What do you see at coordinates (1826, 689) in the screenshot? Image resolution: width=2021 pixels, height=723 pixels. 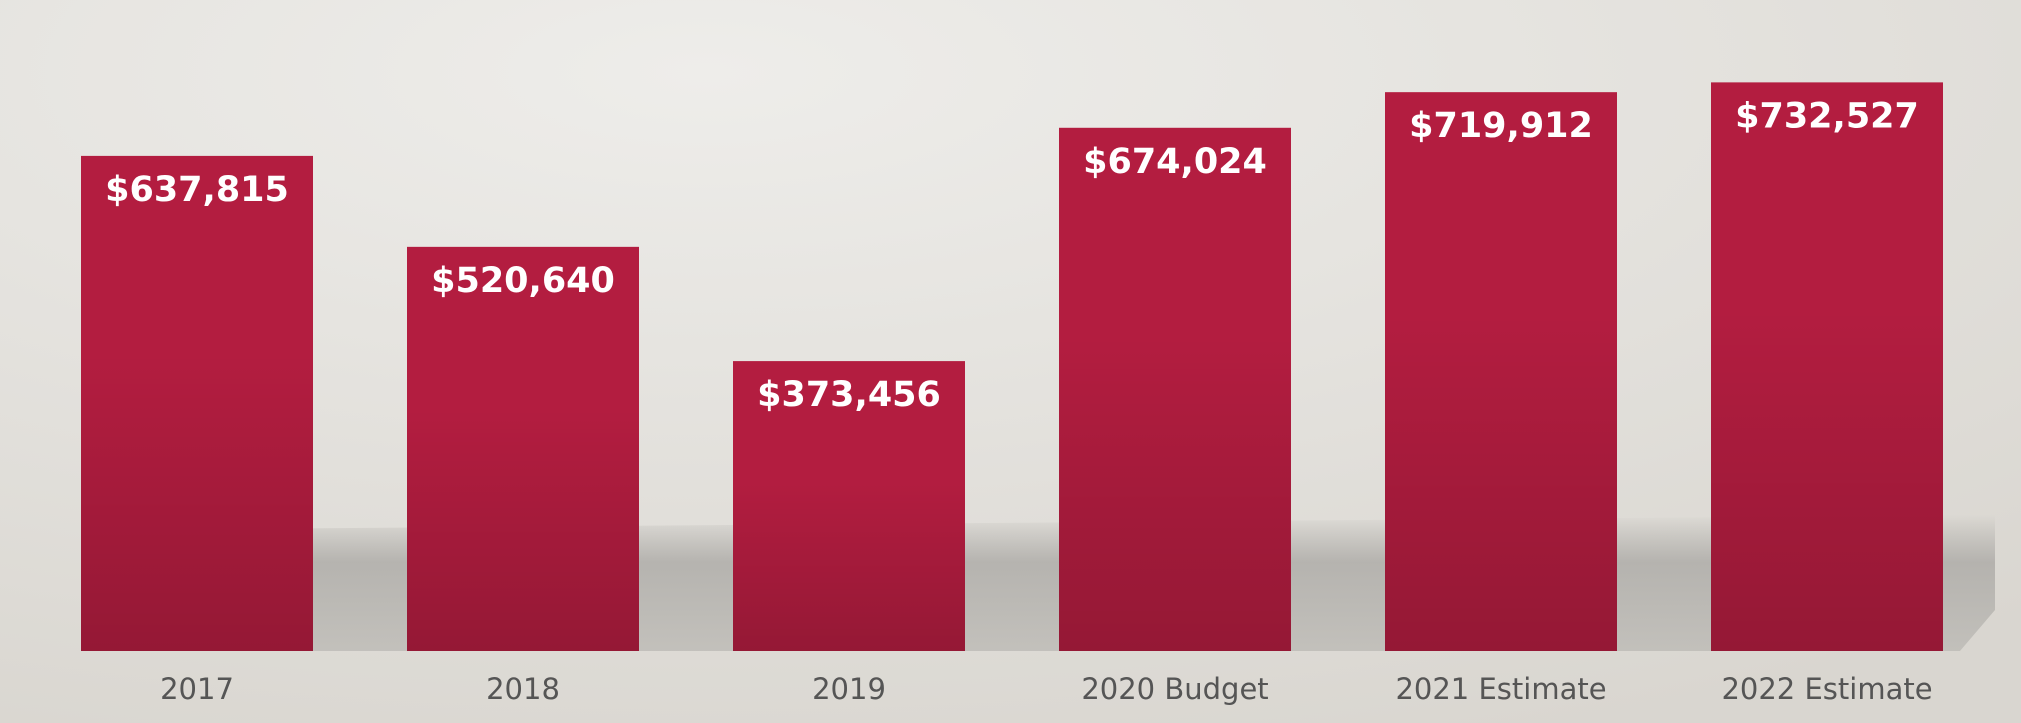 I see `x-tick-label: 2022 Estimate` at bounding box center [1826, 689].